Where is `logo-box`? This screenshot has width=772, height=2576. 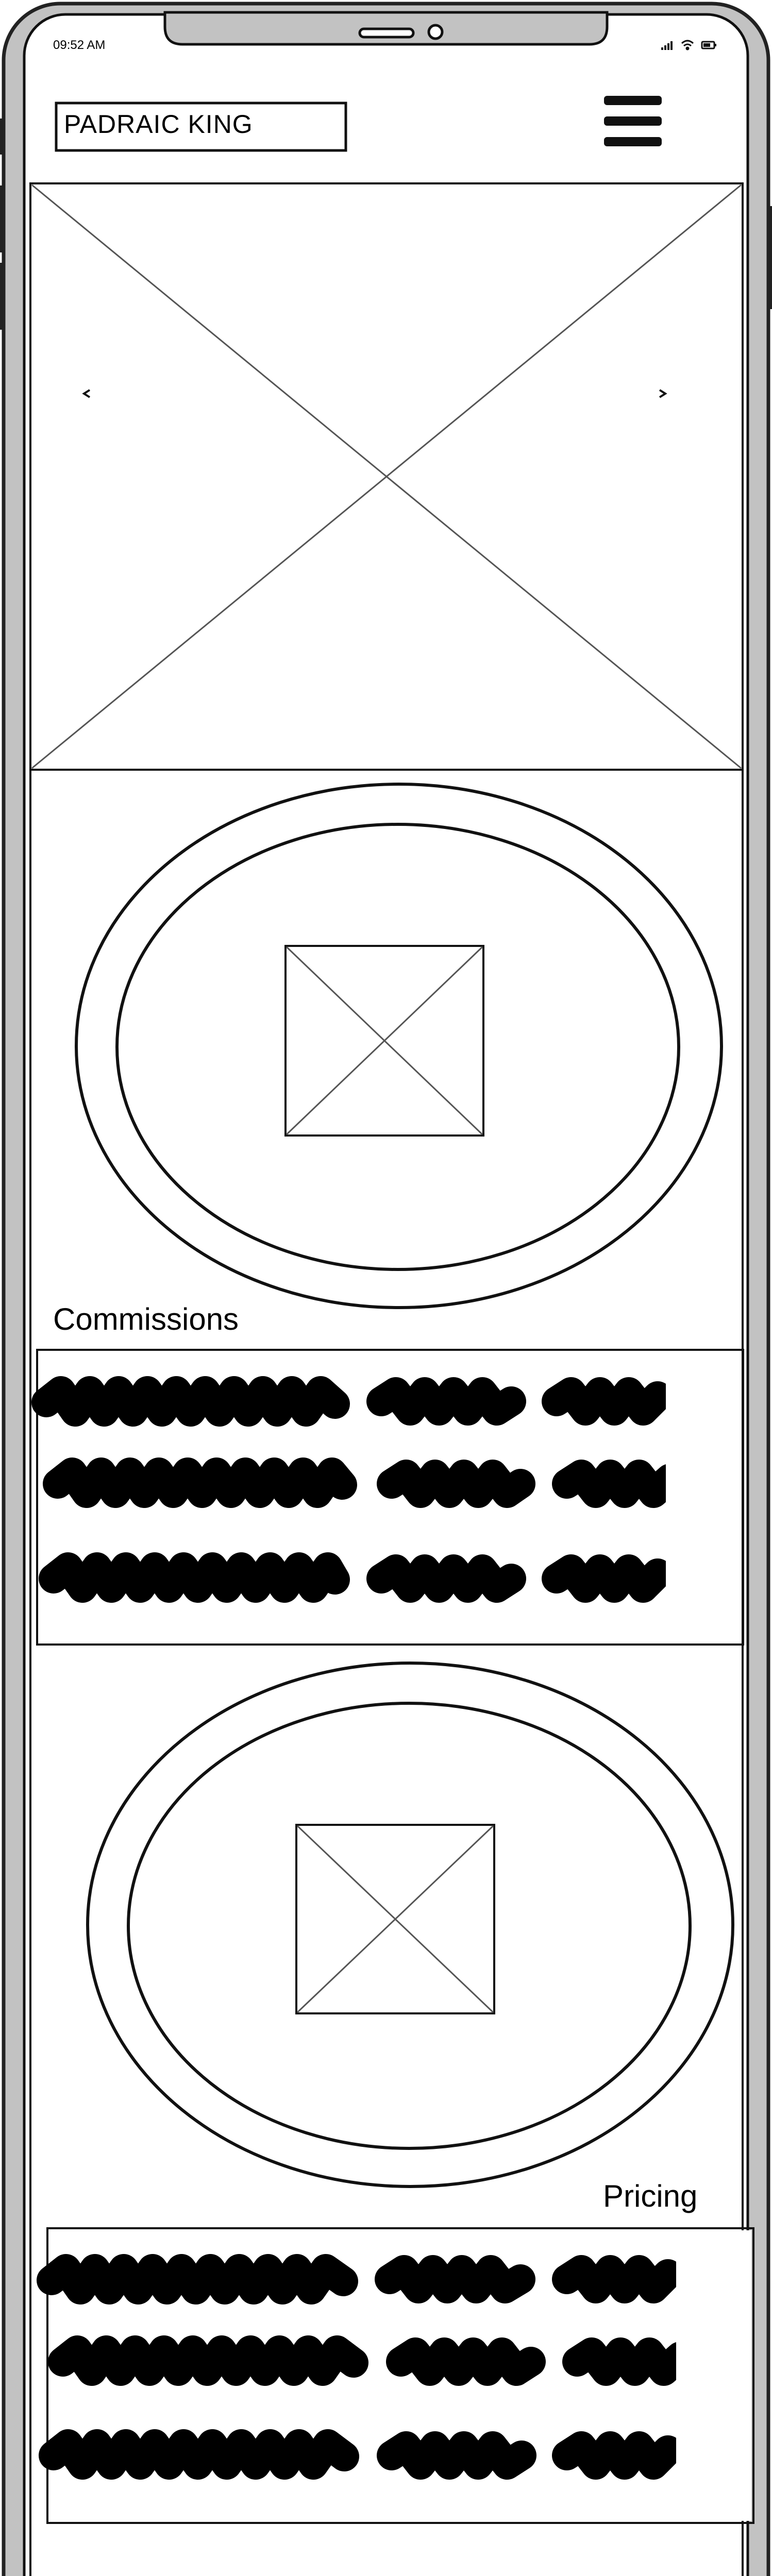
logo-box is located at coordinates (201, 127).